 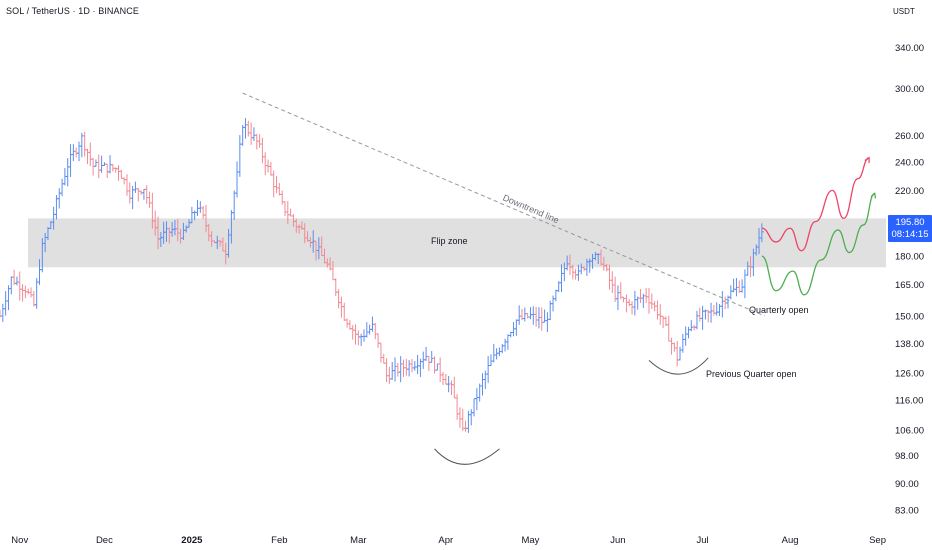 I want to click on y-tick-label: 340.00, so click(x=909, y=48).